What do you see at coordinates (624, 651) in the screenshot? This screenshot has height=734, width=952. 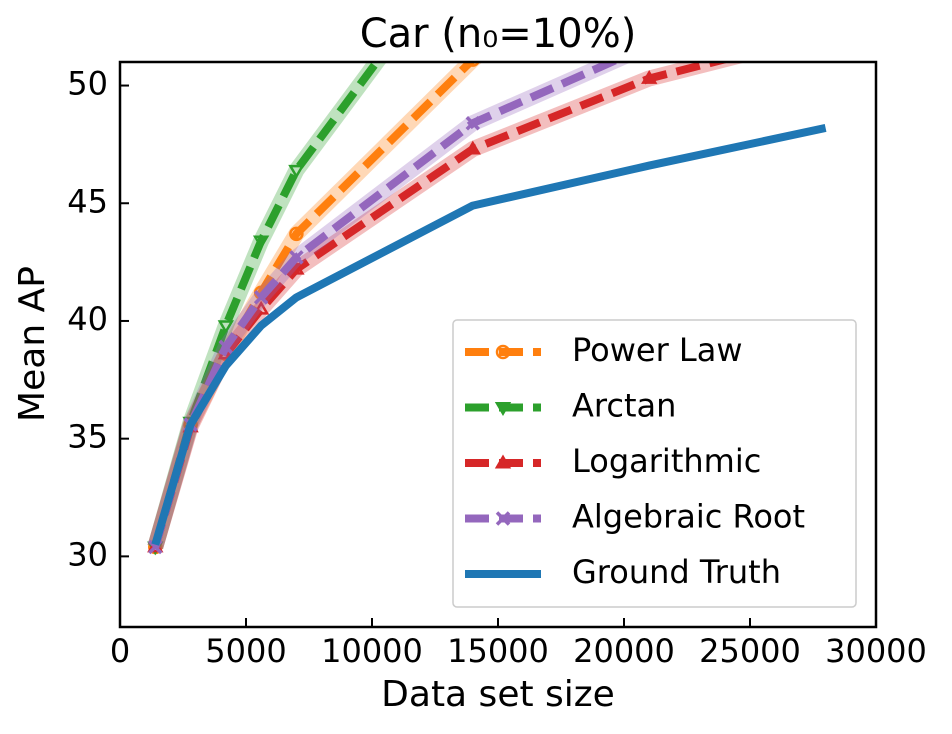 I see `x-tick-label: 20000` at bounding box center [624, 651].